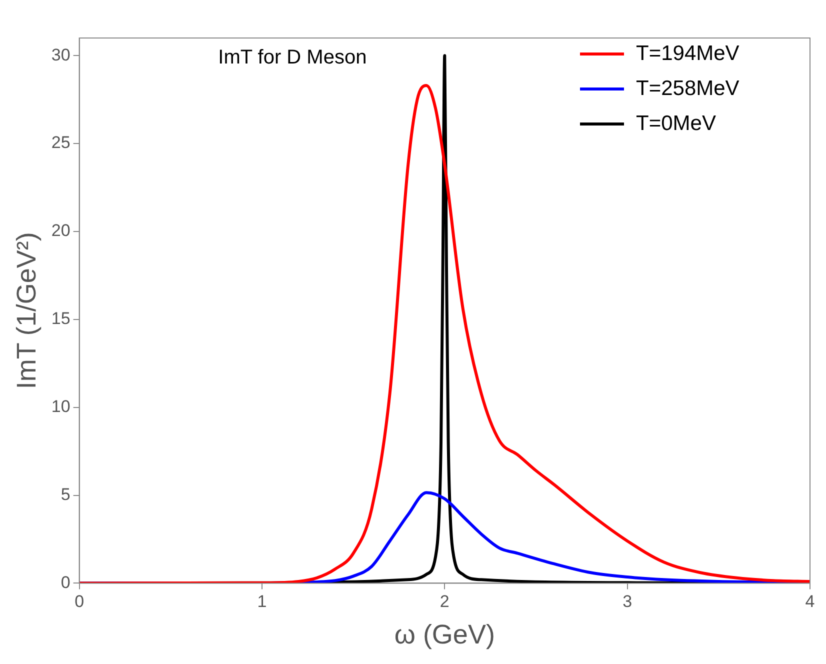 This screenshot has height=664, width=826. Describe the element at coordinates (65, 582) in the screenshot. I see `y-tick-label: 0` at that location.